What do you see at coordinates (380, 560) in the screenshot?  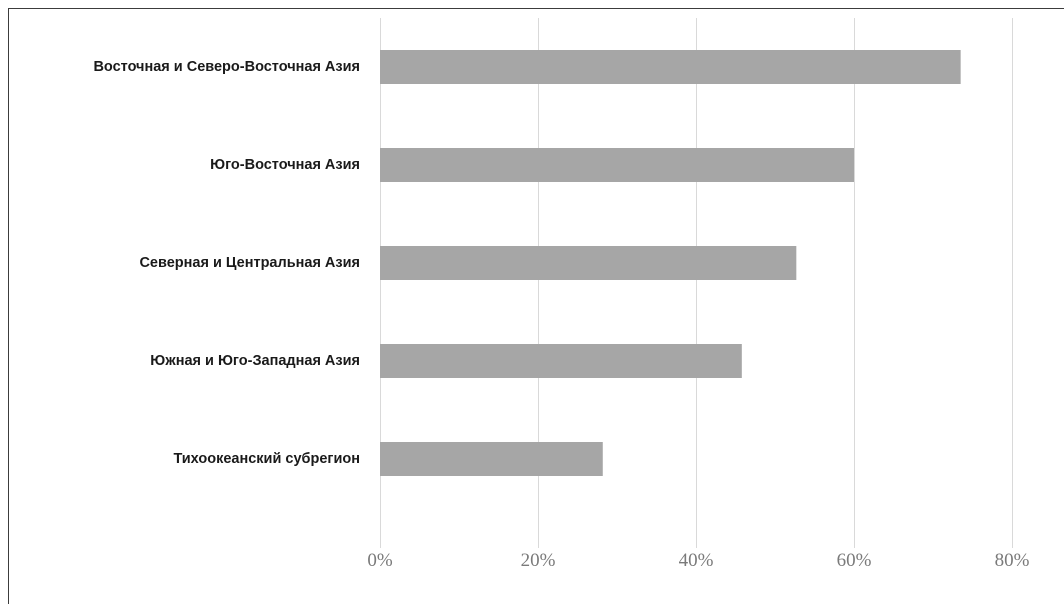 I see `x-tick-label: 0%` at bounding box center [380, 560].